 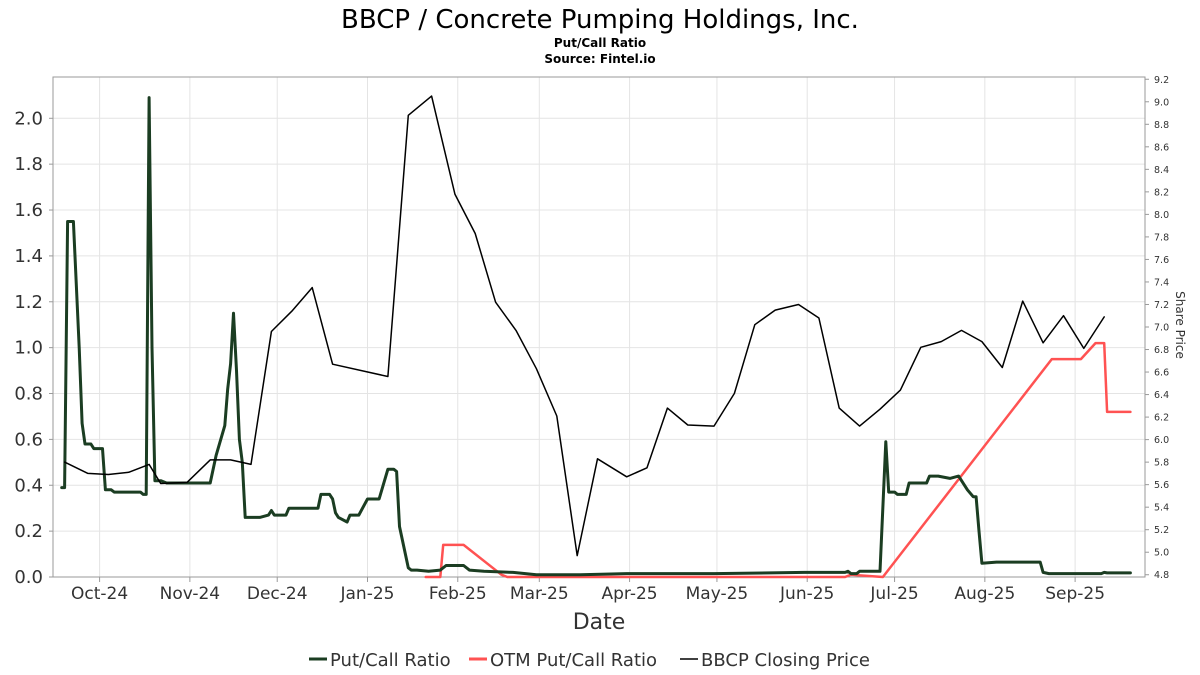 I want to click on chart-source: Source: Fintel.io, so click(x=599, y=59).